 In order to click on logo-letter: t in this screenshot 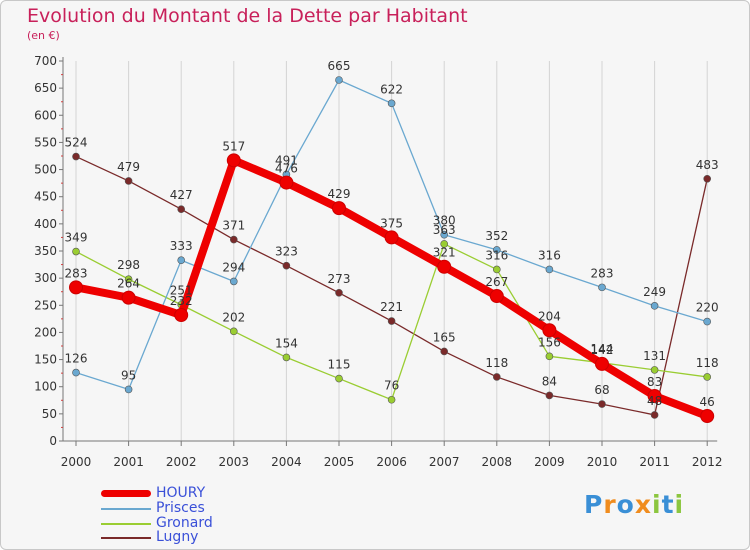, I will do `click(668, 504)`.